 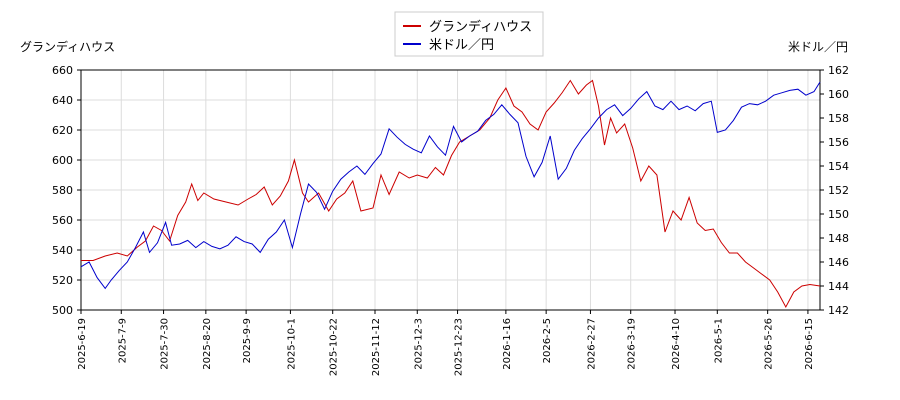 What do you see at coordinates (291, 344) in the screenshot?
I see `x-tick-label: 2025-10-1` at bounding box center [291, 344].